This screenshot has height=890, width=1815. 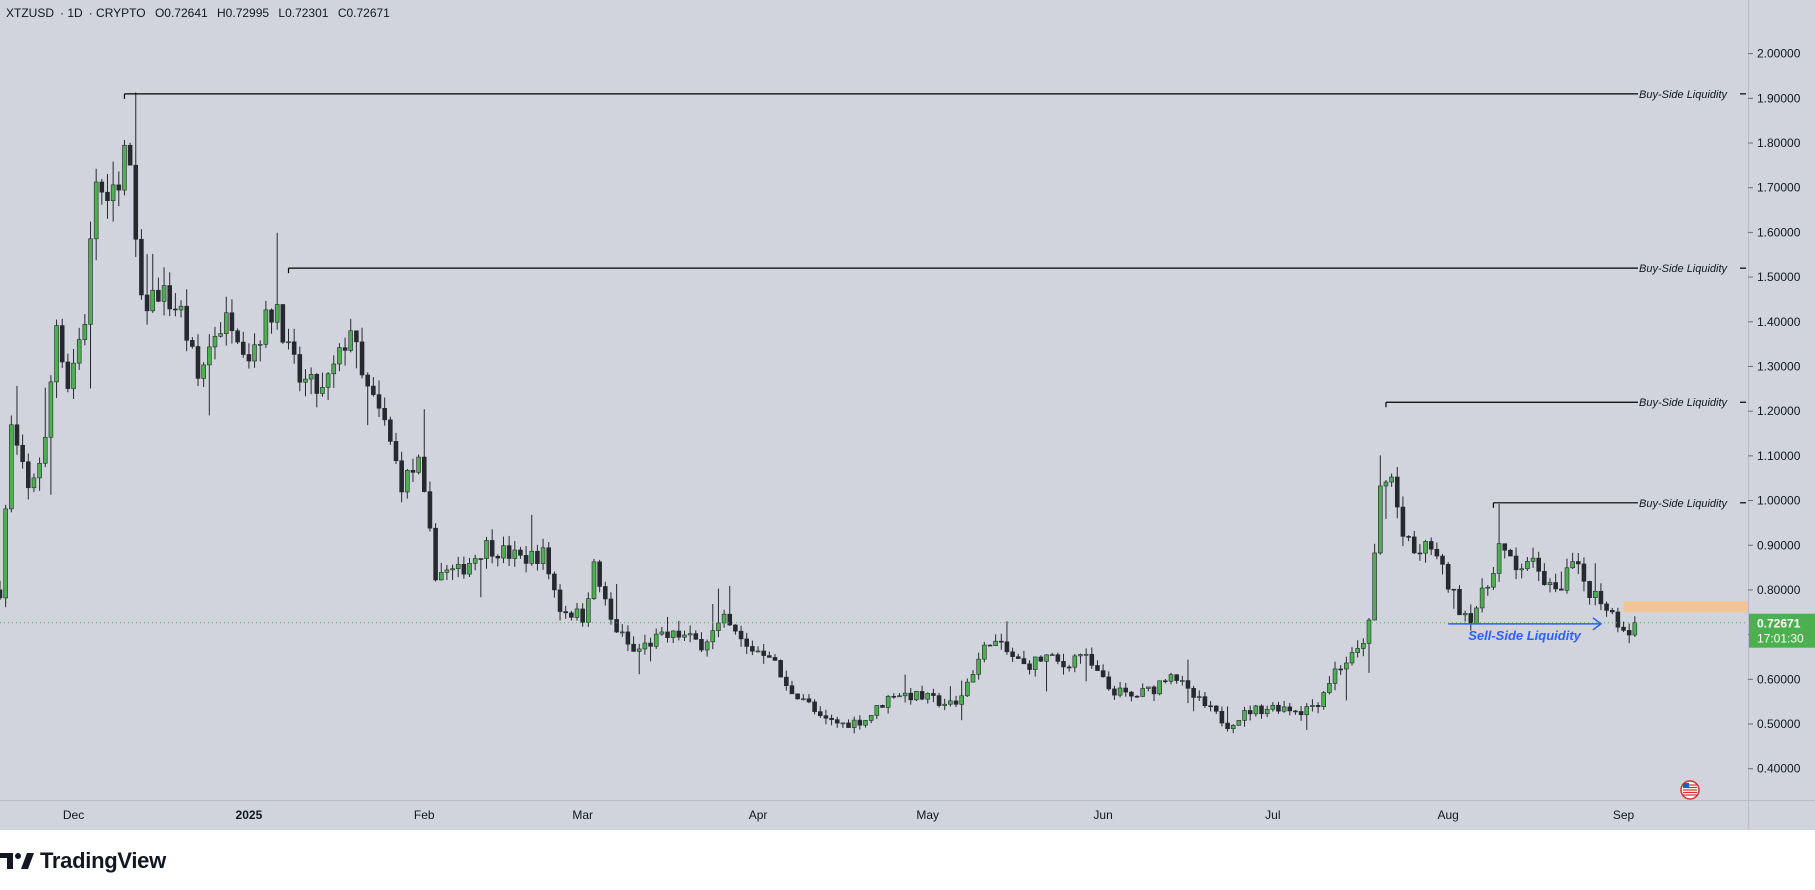 What do you see at coordinates (1782, 630) in the screenshot?
I see `last-price-badge` at bounding box center [1782, 630].